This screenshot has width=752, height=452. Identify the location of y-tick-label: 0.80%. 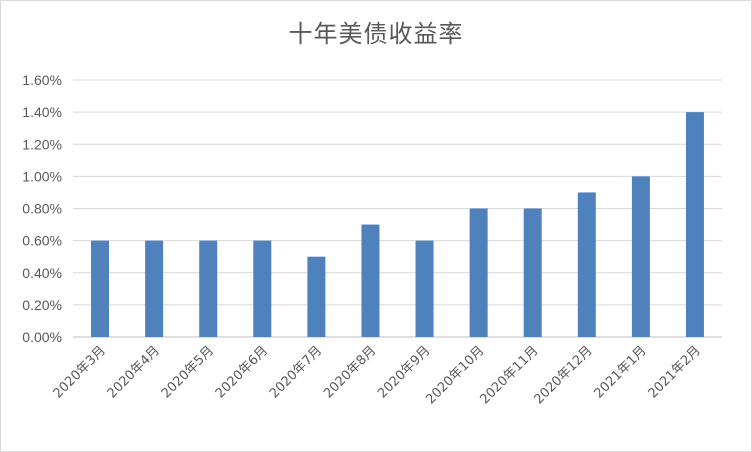
(42, 209).